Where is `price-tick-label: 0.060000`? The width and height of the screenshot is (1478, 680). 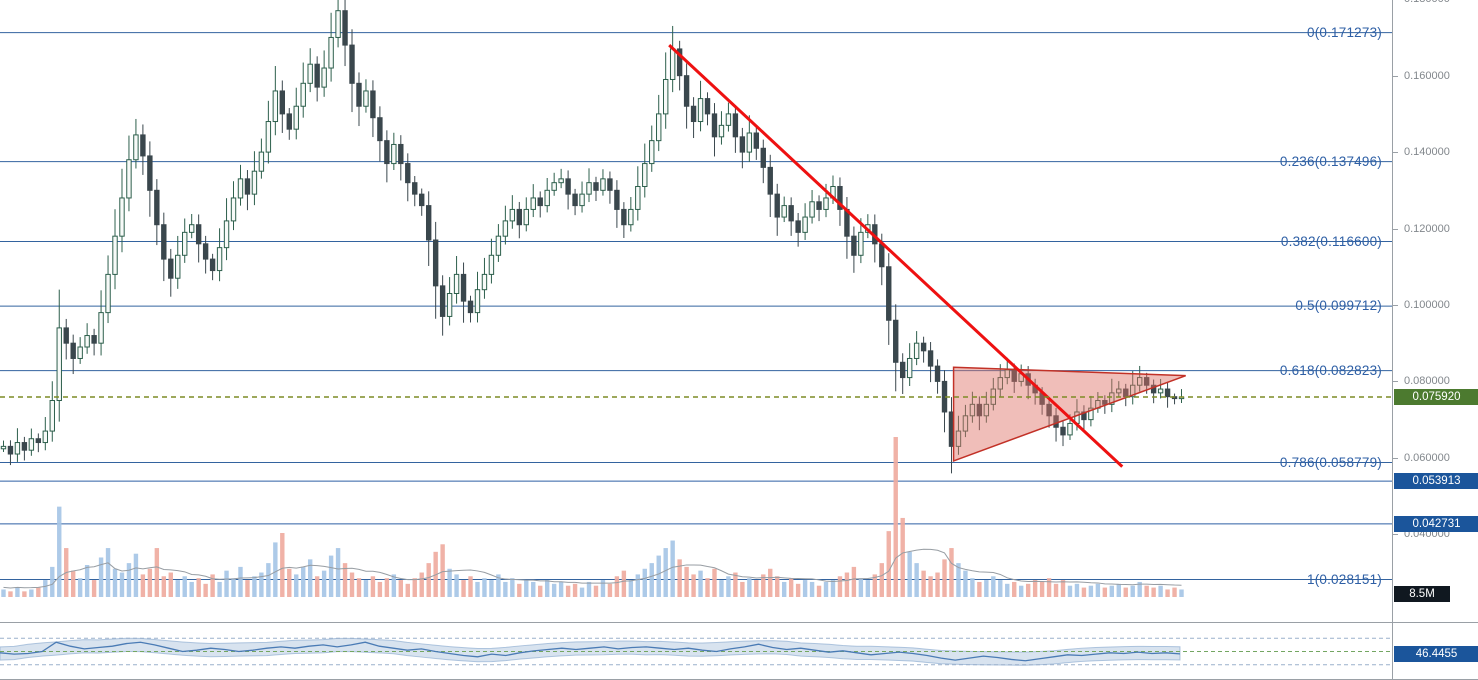
price-tick-label: 0.060000 is located at coordinates (1427, 457).